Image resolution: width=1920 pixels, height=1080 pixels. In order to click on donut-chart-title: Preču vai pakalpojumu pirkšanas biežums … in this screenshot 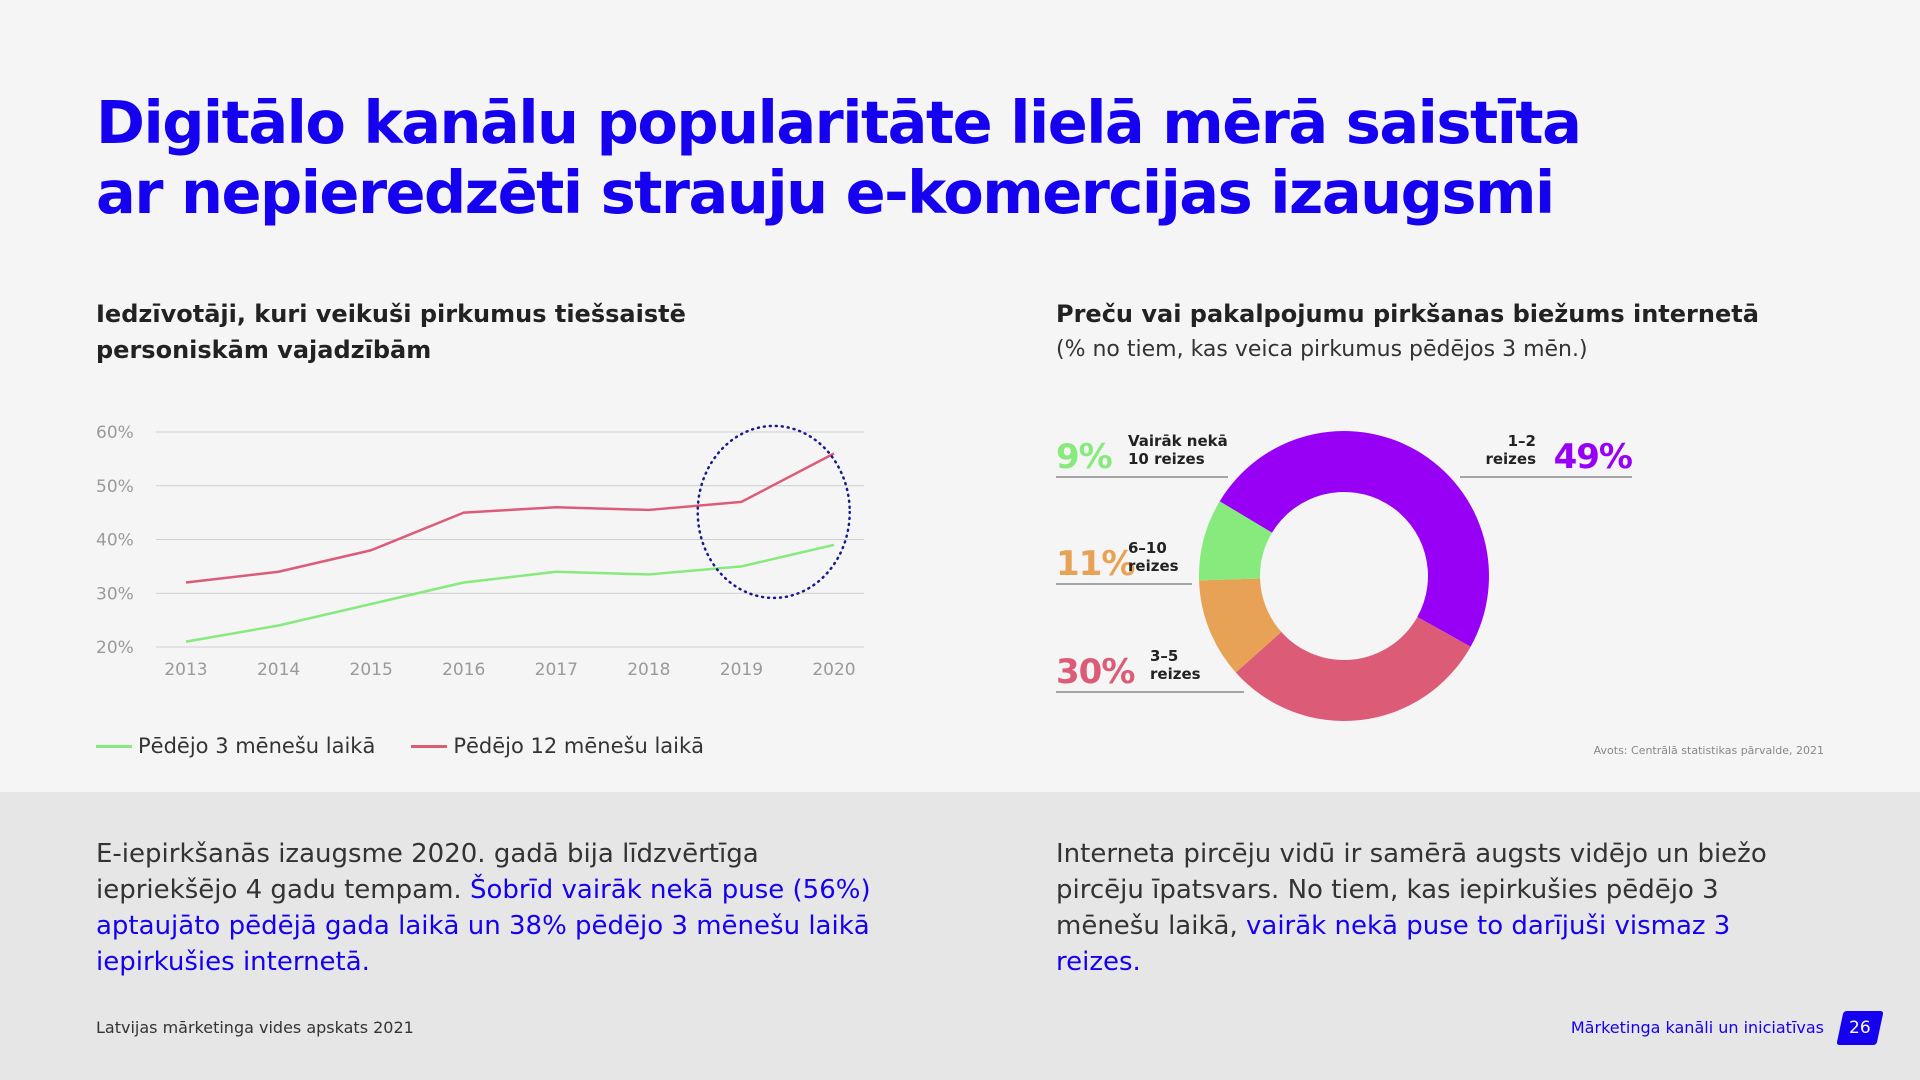, I will do `click(1466, 332)`.